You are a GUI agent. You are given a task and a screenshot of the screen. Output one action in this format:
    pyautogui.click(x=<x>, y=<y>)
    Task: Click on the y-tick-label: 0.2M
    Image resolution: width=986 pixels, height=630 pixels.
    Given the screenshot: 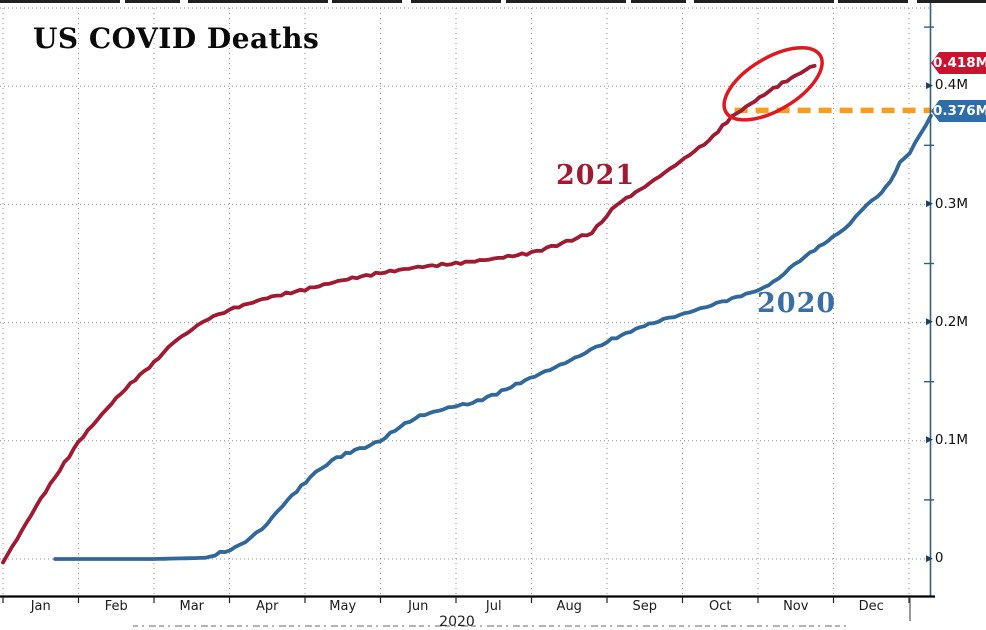 What is the action you would take?
    pyautogui.click(x=951, y=321)
    